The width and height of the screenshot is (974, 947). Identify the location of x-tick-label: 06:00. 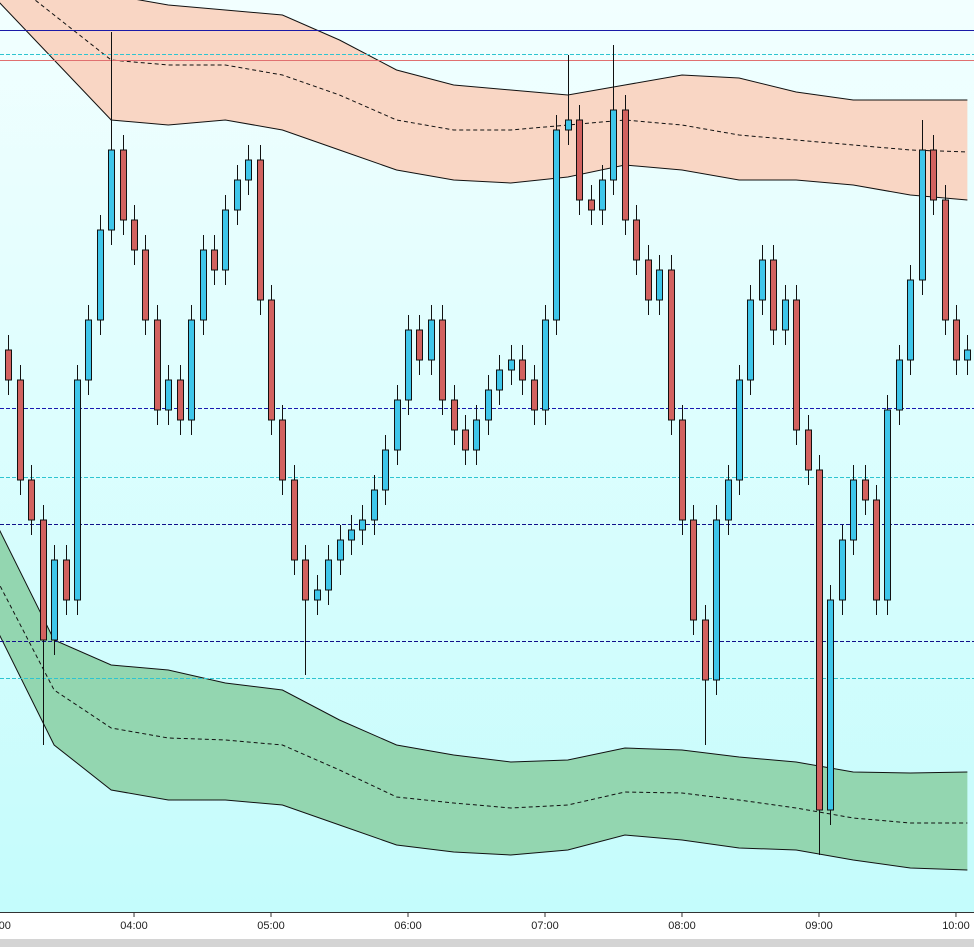
(408, 926).